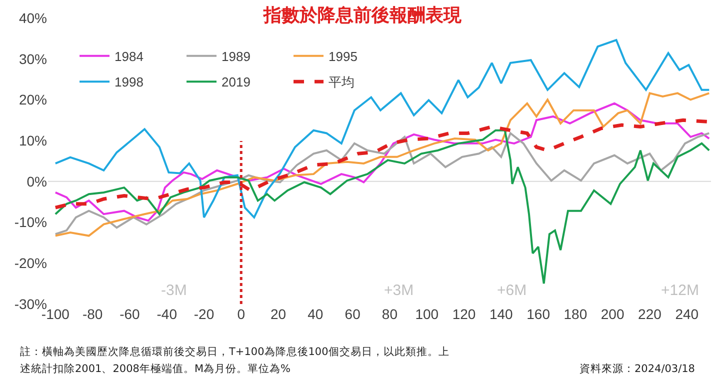 The height and width of the screenshot is (382, 725). I want to click on legend-label: 2019, so click(236, 82).